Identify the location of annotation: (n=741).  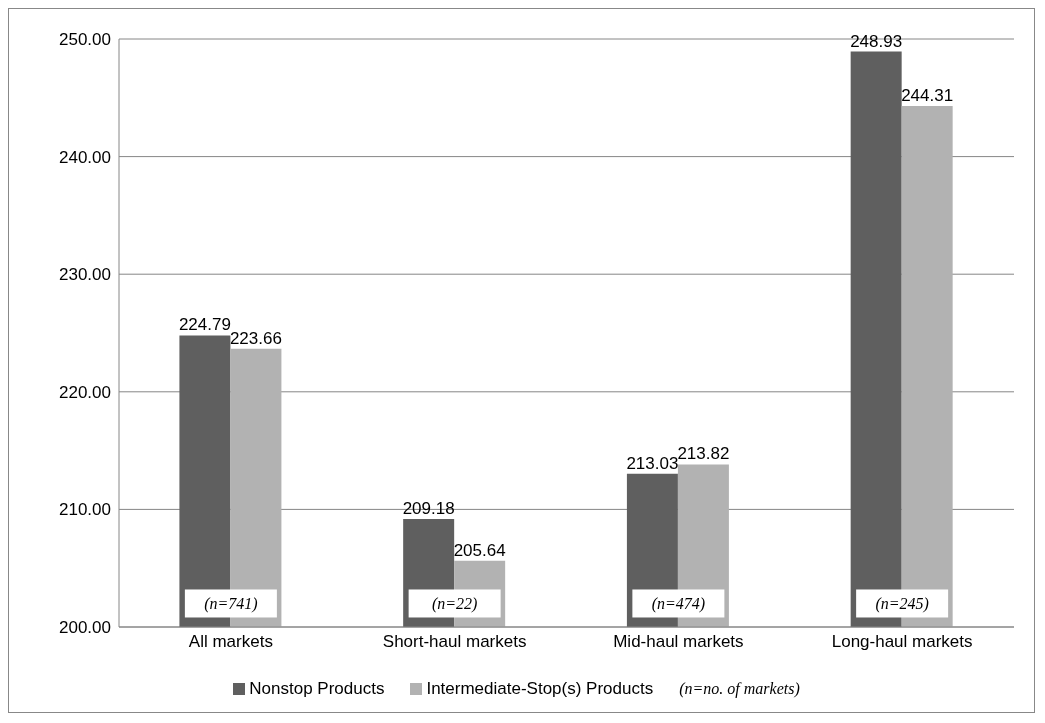
(231, 604).